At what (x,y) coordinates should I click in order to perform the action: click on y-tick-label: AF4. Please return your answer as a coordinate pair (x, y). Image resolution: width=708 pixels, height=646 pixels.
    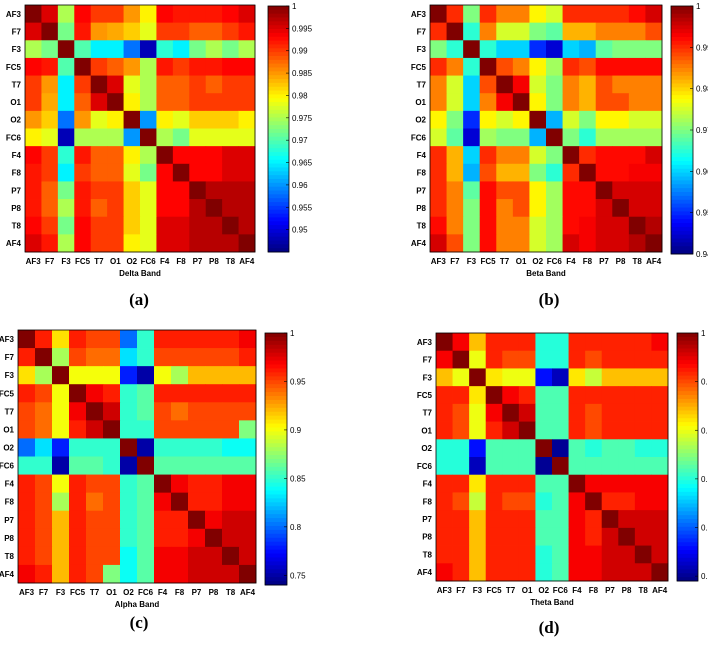
    Looking at the image, I should click on (419, 243).